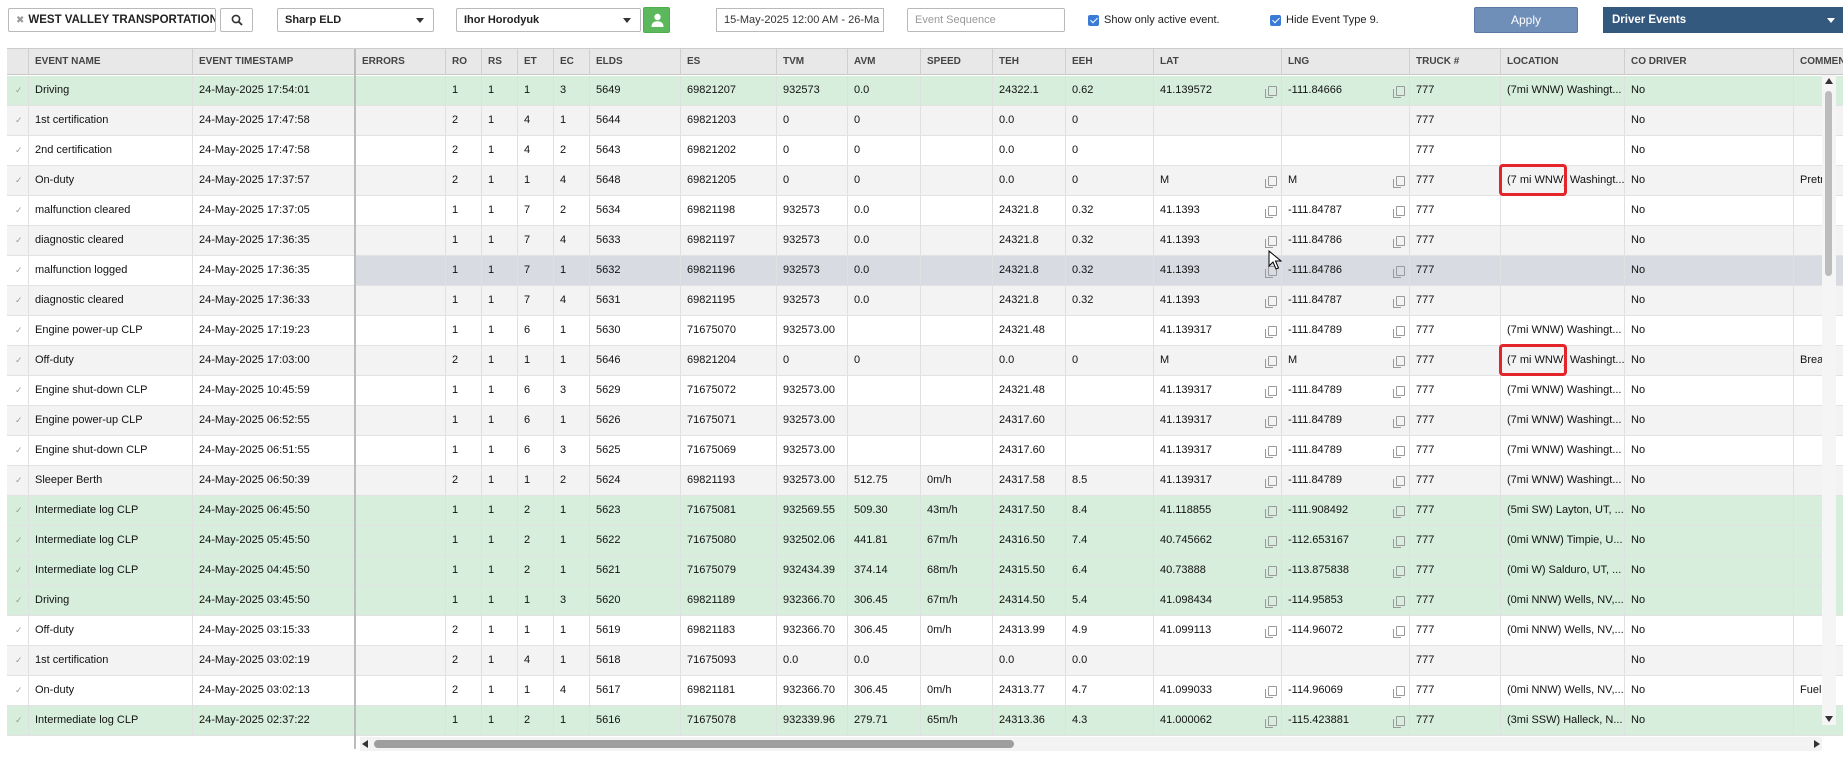 This screenshot has height=761, width=1843. What do you see at coordinates (635, 62) in the screenshot?
I see `column-header-elds: ELDS` at bounding box center [635, 62].